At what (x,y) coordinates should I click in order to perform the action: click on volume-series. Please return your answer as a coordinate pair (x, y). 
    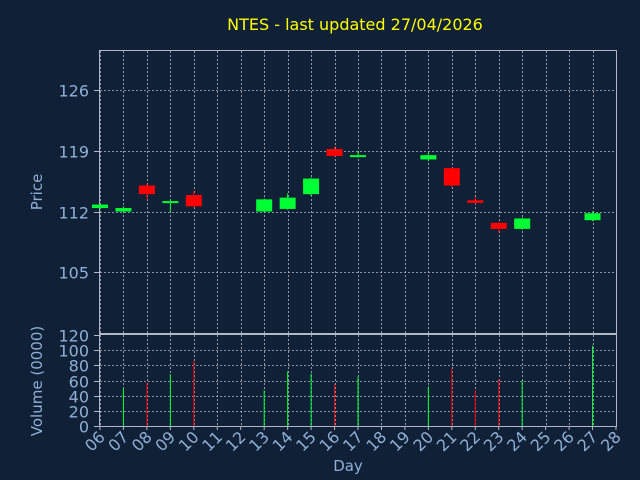
    Looking at the image, I should click on (358, 385).